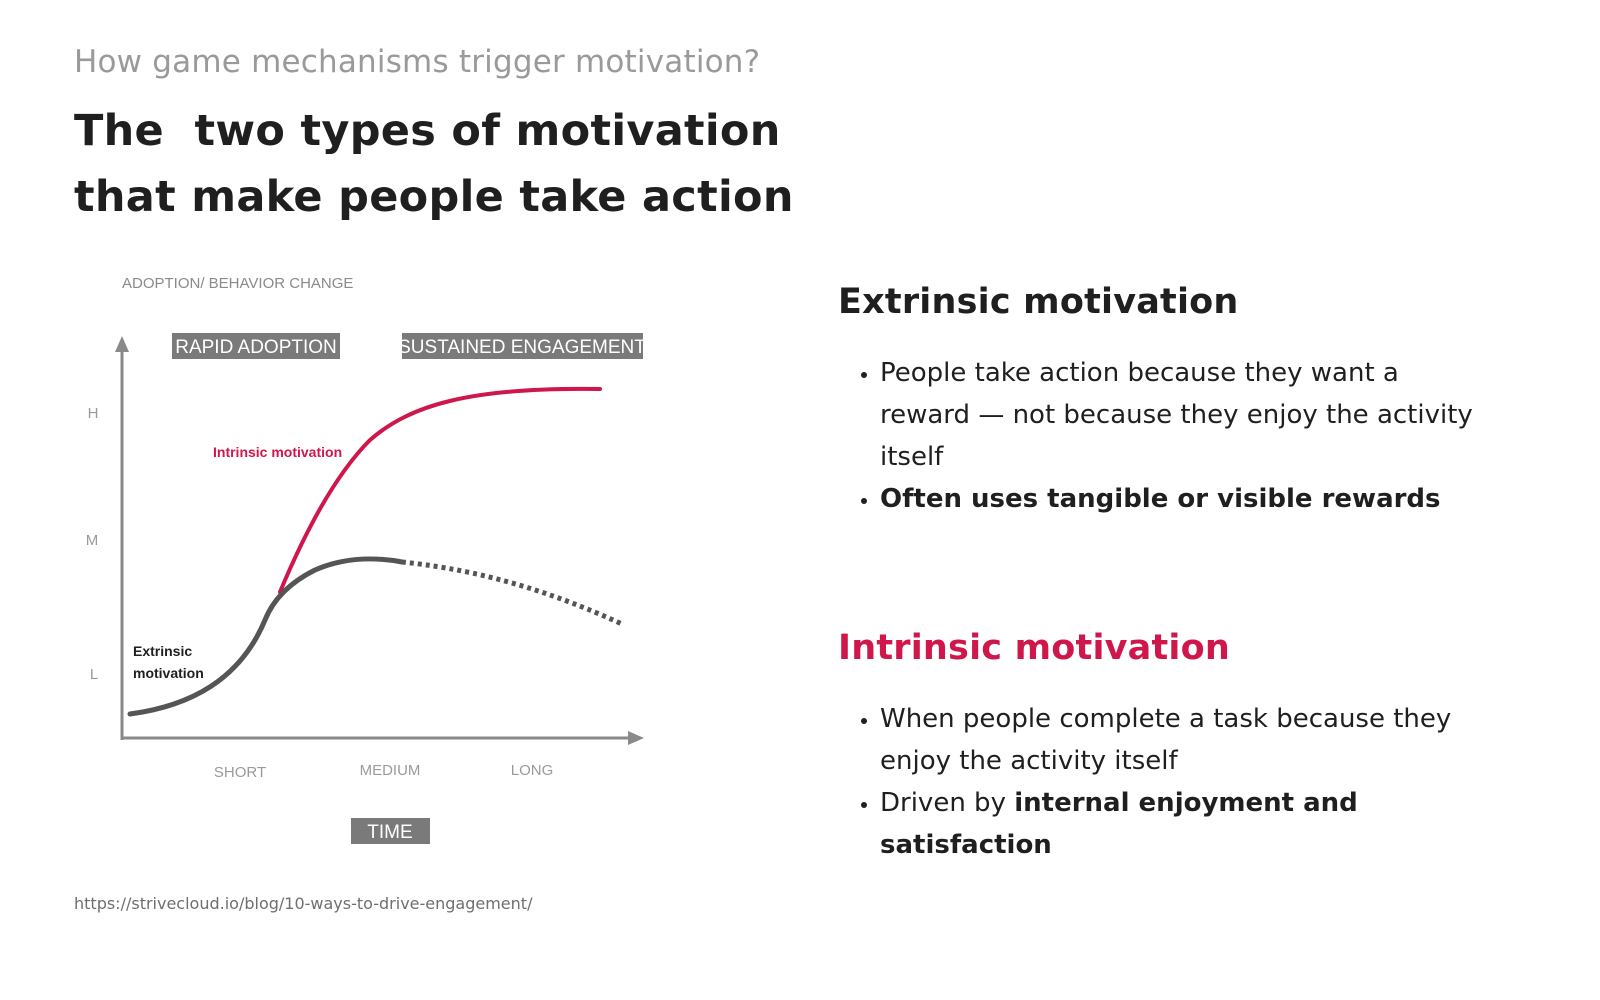 The image size is (1600, 1000). Describe the element at coordinates (512, 593) in the screenshot. I see `series-extrinsic-dashed` at that location.